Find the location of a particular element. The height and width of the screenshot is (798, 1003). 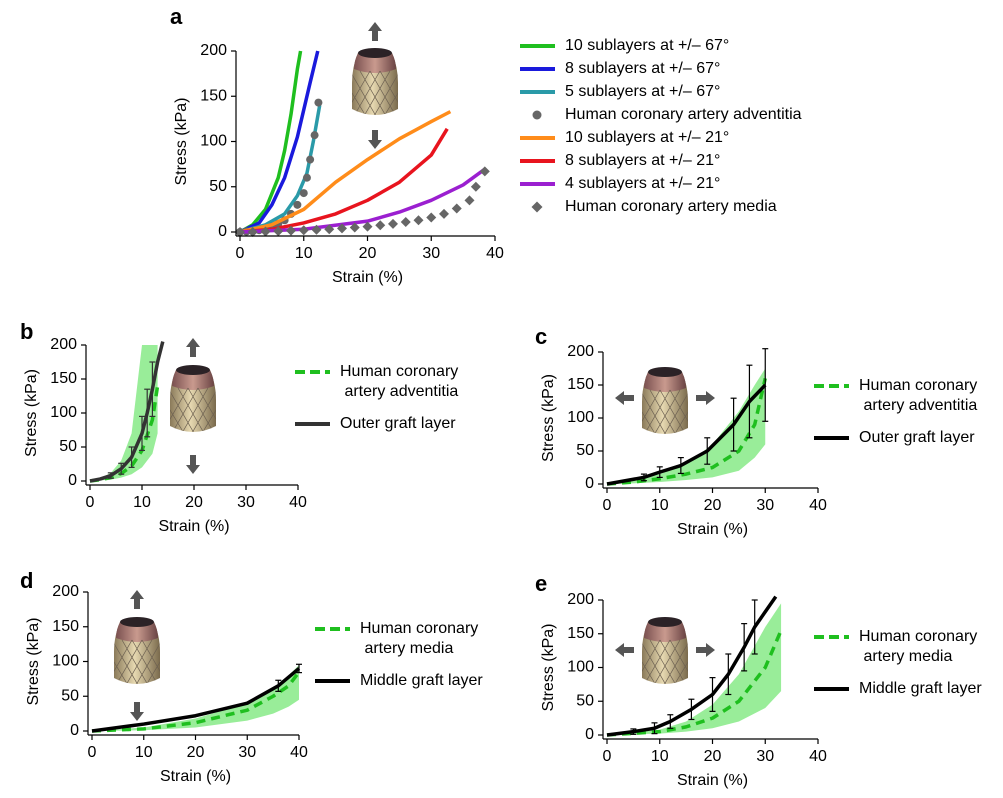

legend-label: 5 sublayers at +/– 67° is located at coordinates (642, 91).